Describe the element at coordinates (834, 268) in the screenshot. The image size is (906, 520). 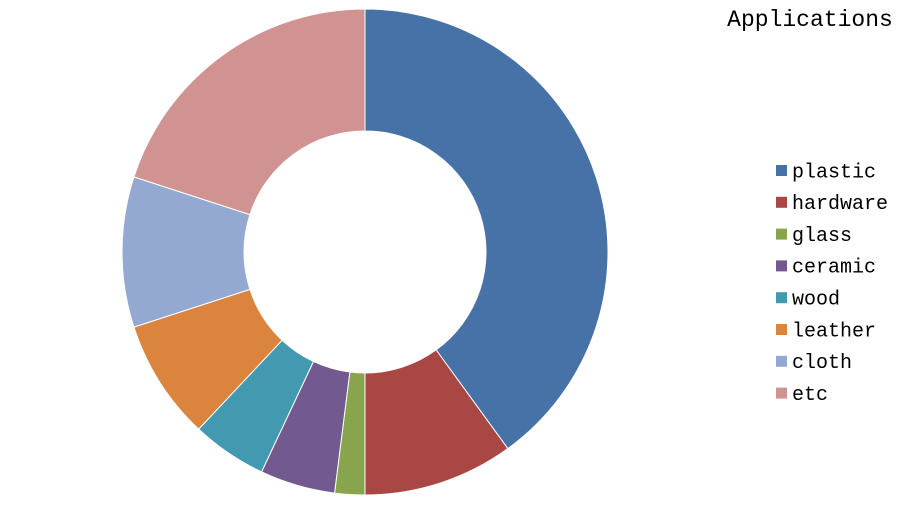
I see `legend-label: ceramic` at that location.